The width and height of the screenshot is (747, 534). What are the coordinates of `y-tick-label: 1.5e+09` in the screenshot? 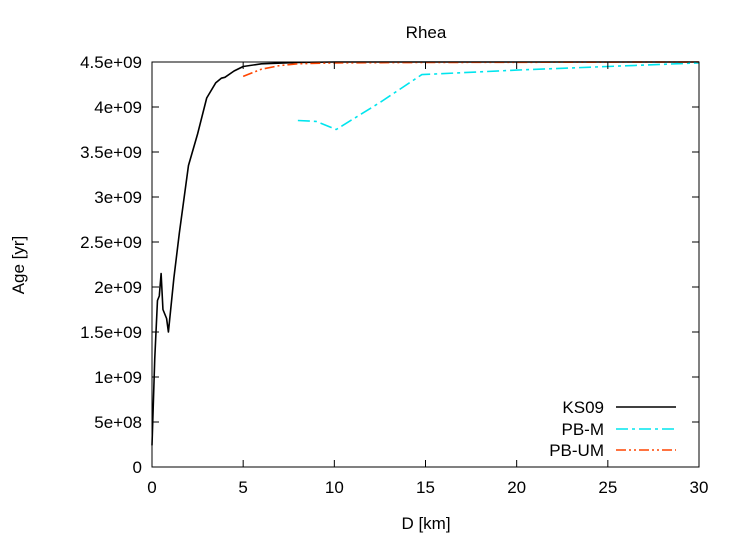 It's located at (111, 332).